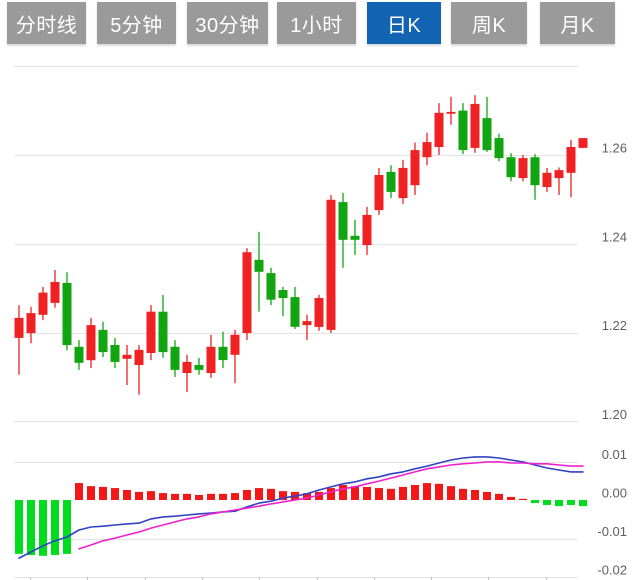 The image size is (640, 580). What do you see at coordinates (614, 414) in the screenshot?
I see `price-axis-label: 1.20` at bounding box center [614, 414].